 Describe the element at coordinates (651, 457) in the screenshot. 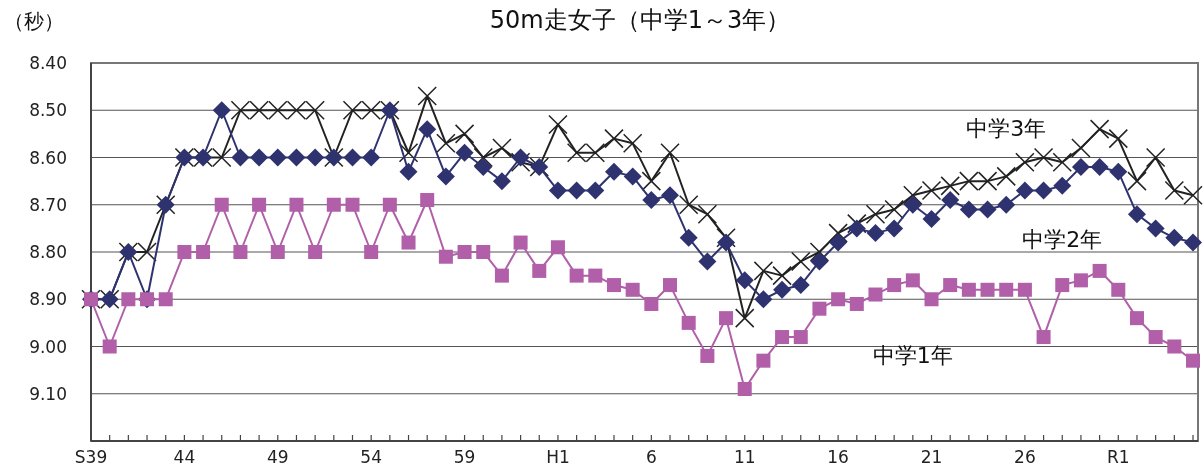

I see `x-tick-label: 6` at that location.